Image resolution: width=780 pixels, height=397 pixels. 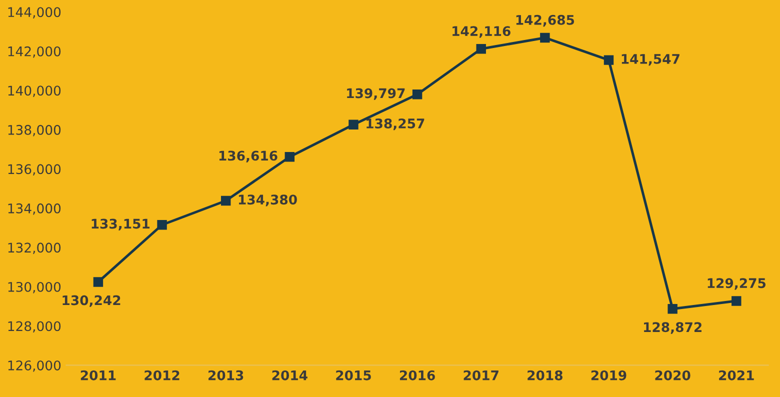 What do you see at coordinates (608, 375) in the screenshot?
I see `x-tick-label: 2019` at bounding box center [608, 375].